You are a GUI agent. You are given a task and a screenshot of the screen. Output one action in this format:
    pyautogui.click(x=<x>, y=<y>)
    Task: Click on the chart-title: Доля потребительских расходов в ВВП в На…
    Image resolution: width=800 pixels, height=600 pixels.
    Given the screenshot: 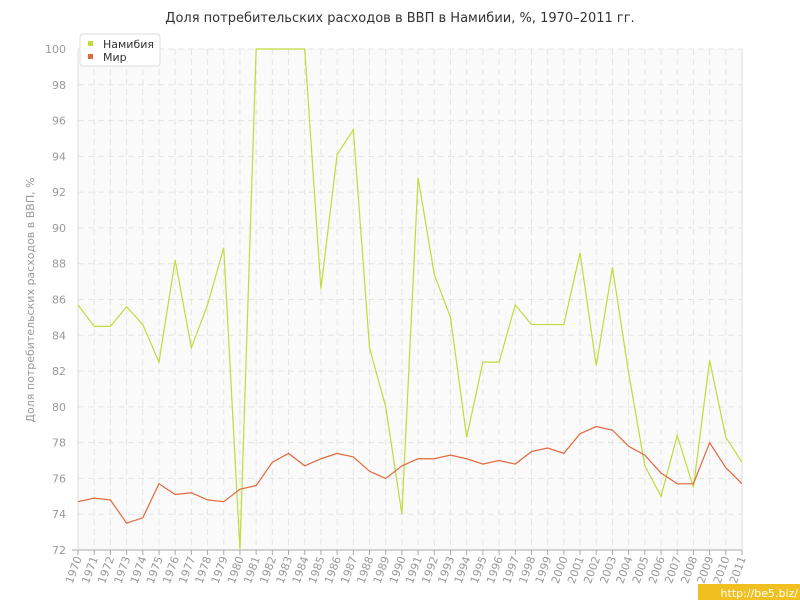 What is the action you would take?
    pyautogui.click(x=399, y=18)
    